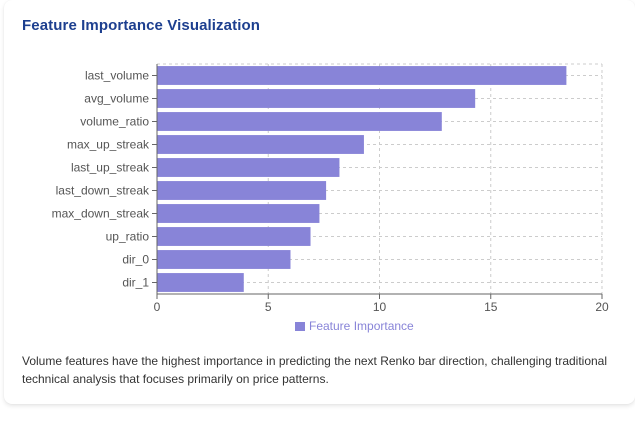  What do you see at coordinates (242, 190) in the screenshot?
I see `bar-last_down_streak` at bounding box center [242, 190].